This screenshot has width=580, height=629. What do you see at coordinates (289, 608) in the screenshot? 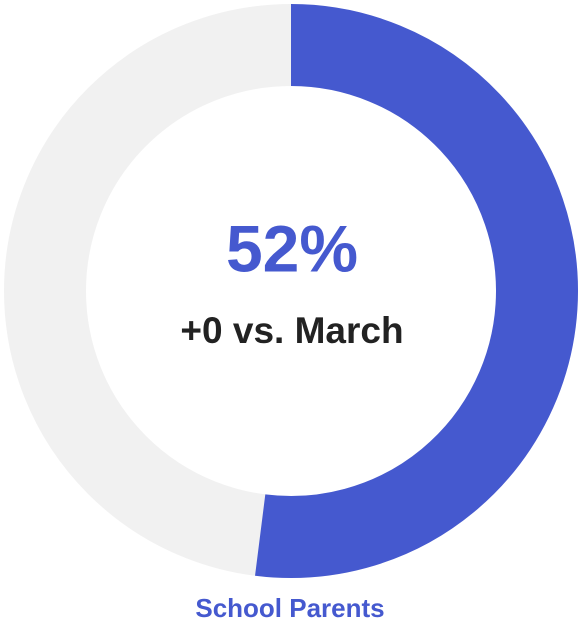
I see `gauge-label: School Parents` at bounding box center [289, 608].